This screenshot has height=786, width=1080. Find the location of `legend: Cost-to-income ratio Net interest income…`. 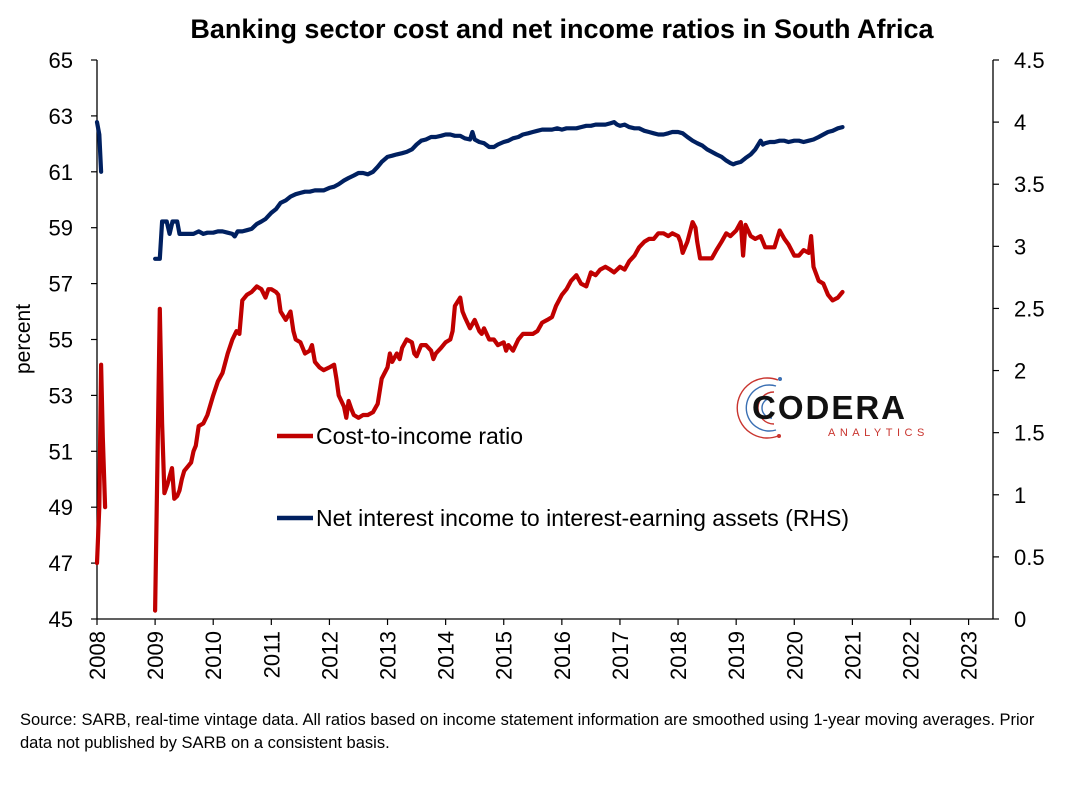

legend: Cost-to-income ratio Net interest income… is located at coordinates (563, 477).